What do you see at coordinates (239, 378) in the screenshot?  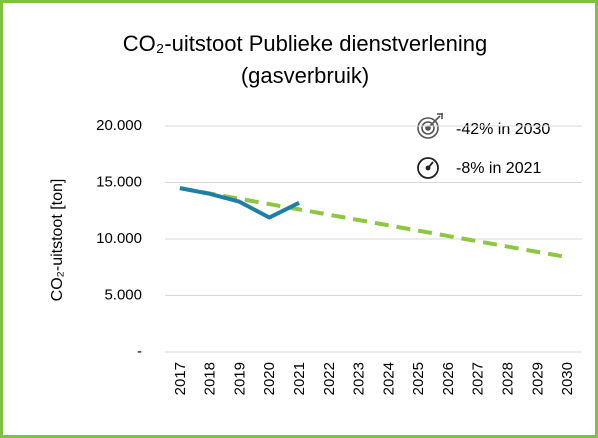 I see `x-tick-label: 2019` at bounding box center [239, 378].